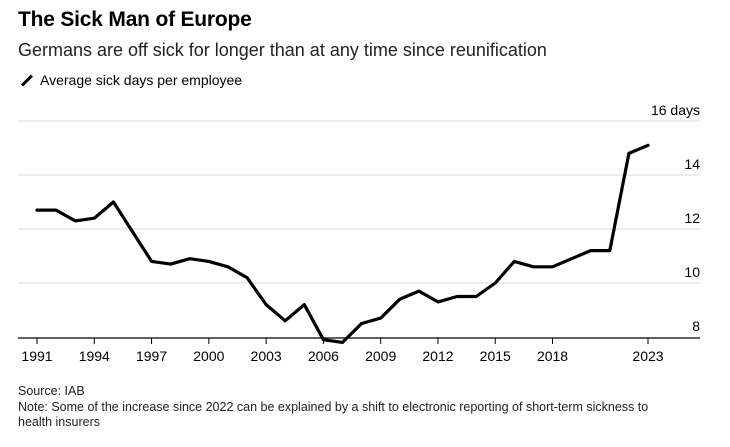 The height and width of the screenshot is (447, 730). Describe the element at coordinates (692, 164) in the screenshot. I see `y-tick-label-14: 14` at that location.